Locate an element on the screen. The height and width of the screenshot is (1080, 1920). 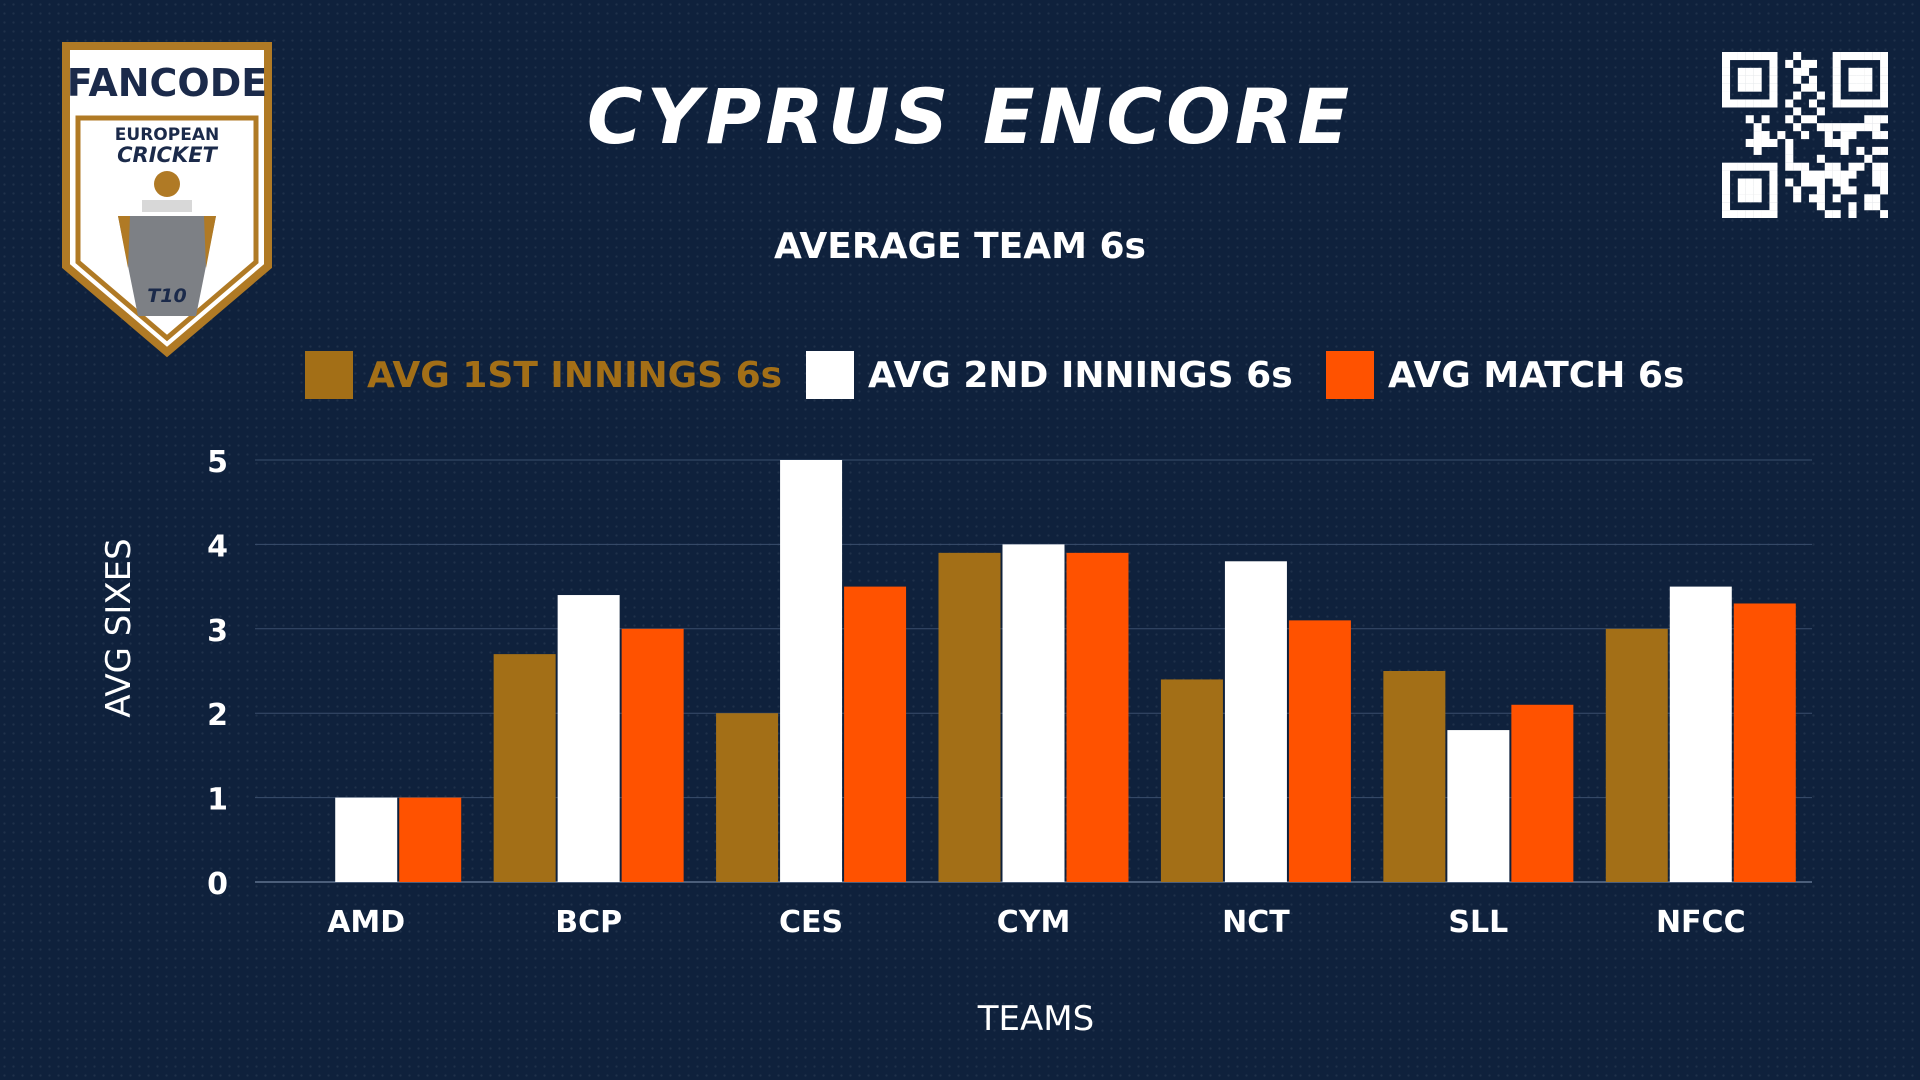
y-tick-label: 0 is located at coordinates (217, 884).